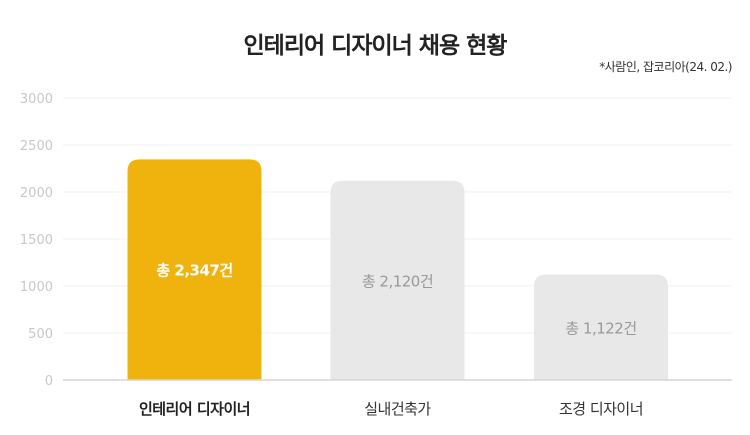  Describe the element at coordinates (397, 409) in the screenshot. I see `x-tick-label: 실내건축가` at that location.